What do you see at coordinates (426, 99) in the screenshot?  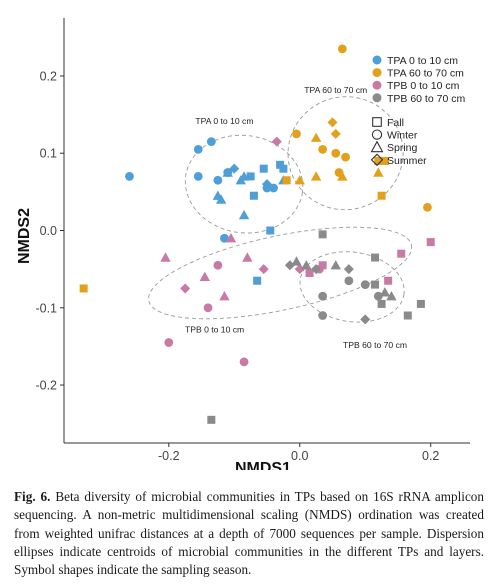 I see `legend-label-tpb-60-to-70-cm: TPB 60 to 70 cm` at bounding box center [426, 99].